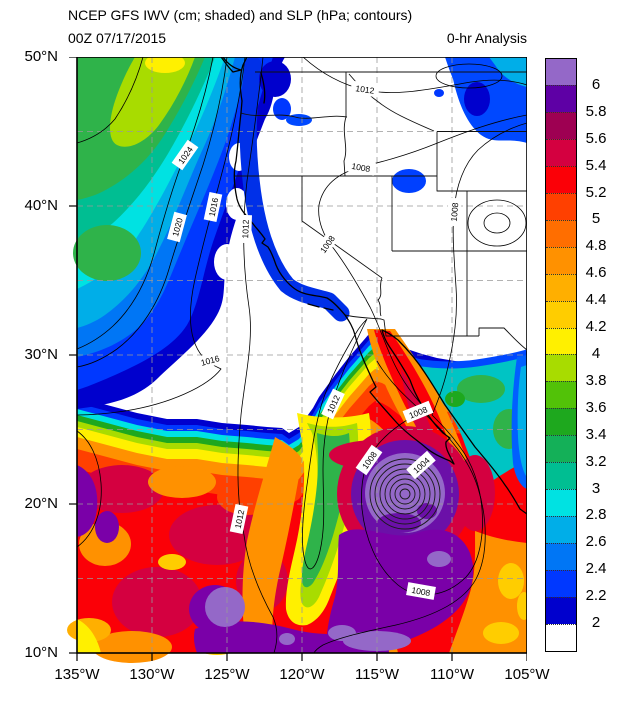 The height and width of the screenshot is (706, 624). What do you see at coordinates (41, 56) in the screenshot?
I see `y-axis-tick-label: 50°N` at bounding box center [41, 56].